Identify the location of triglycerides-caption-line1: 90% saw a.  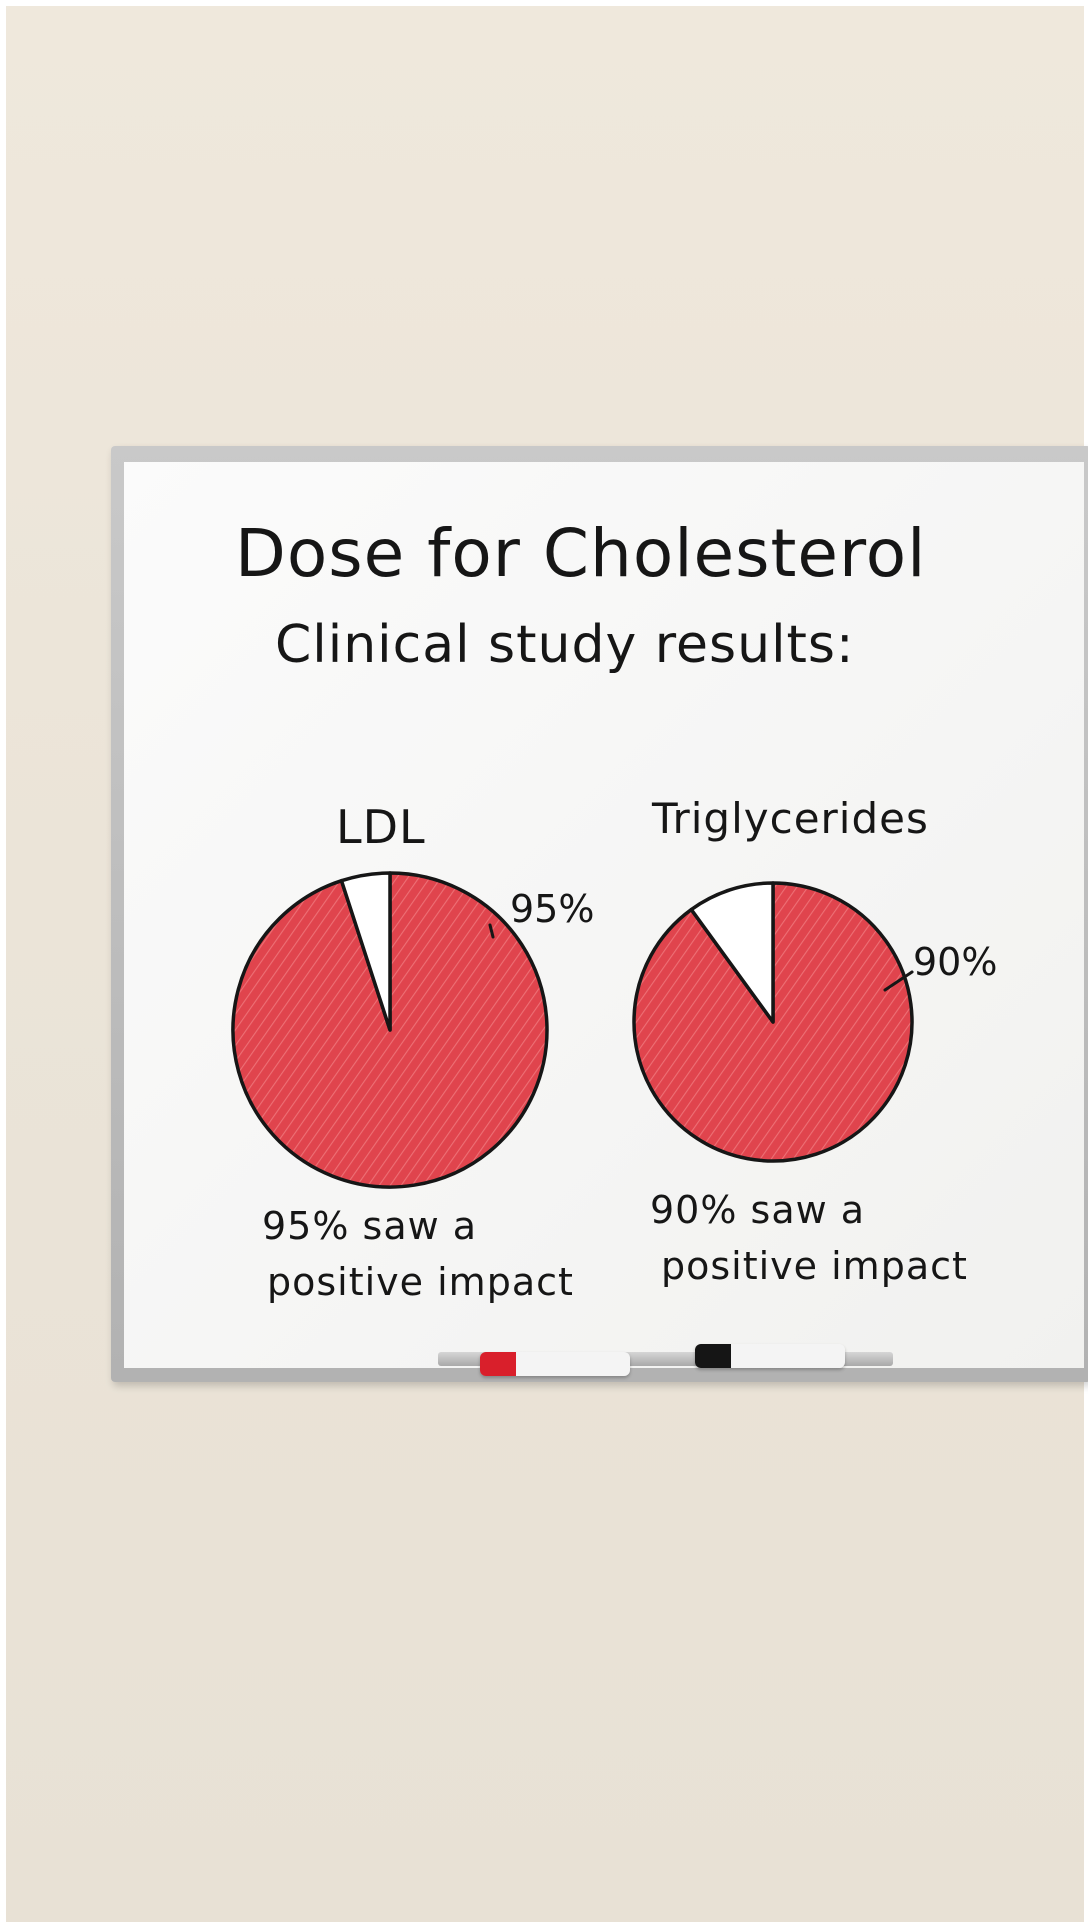
(758, 1210).